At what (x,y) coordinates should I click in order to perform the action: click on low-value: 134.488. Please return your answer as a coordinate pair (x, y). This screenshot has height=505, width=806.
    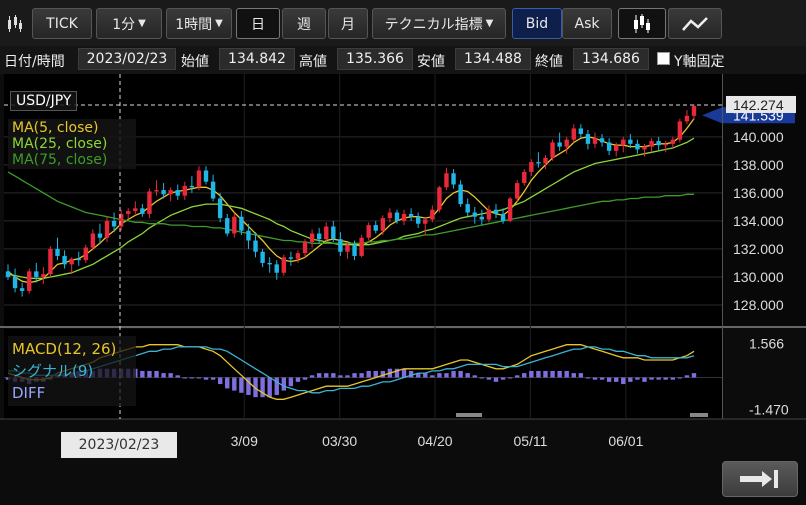
    Looking at the image, I should click on (493, 59).